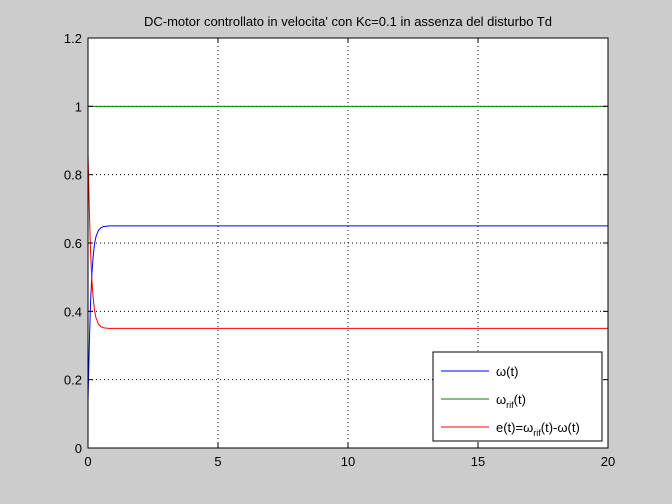 The width and height of the screenshot is (672, 504). What do you see at coordinates (73, 38) in the screenshot?
I see `y-tick-label: 1.2` at bounding box center [73, 38].